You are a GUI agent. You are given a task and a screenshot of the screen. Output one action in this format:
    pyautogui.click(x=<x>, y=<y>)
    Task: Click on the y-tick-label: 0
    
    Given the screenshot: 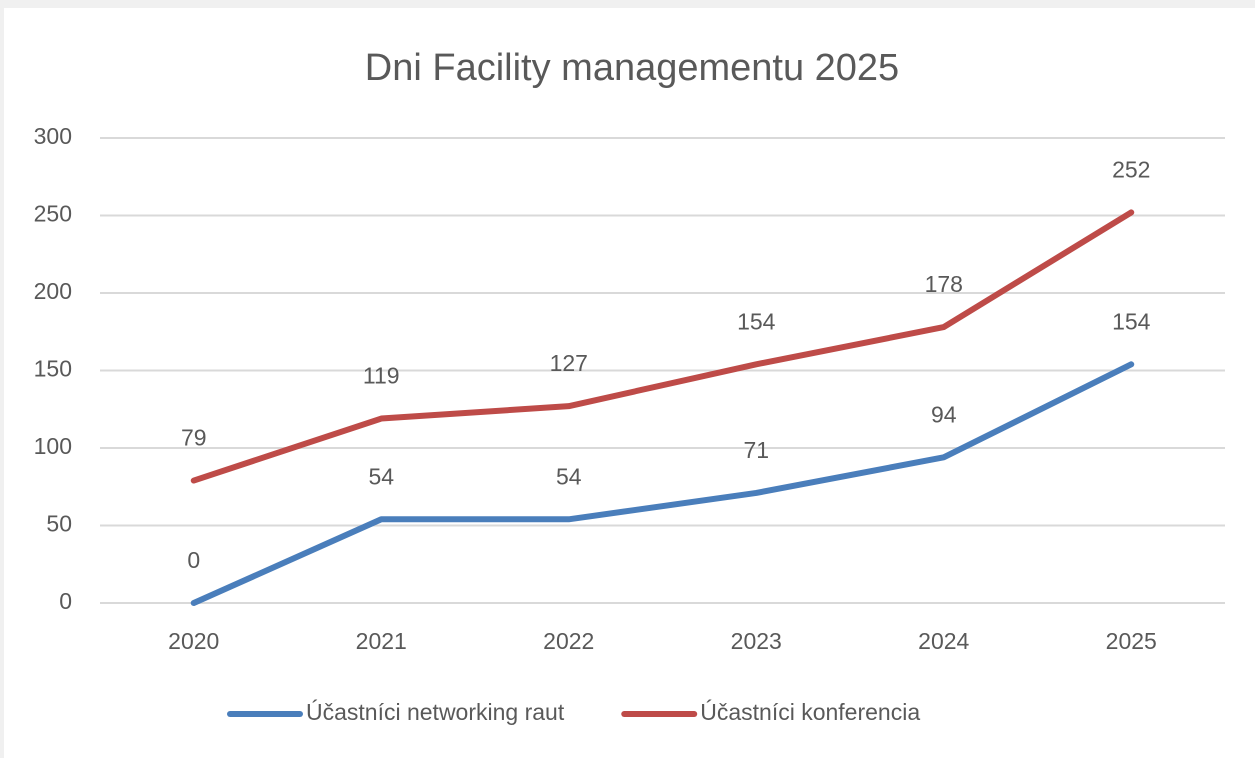 What is the action you would take?
    pyautogui.click(x=65, y=601)
    